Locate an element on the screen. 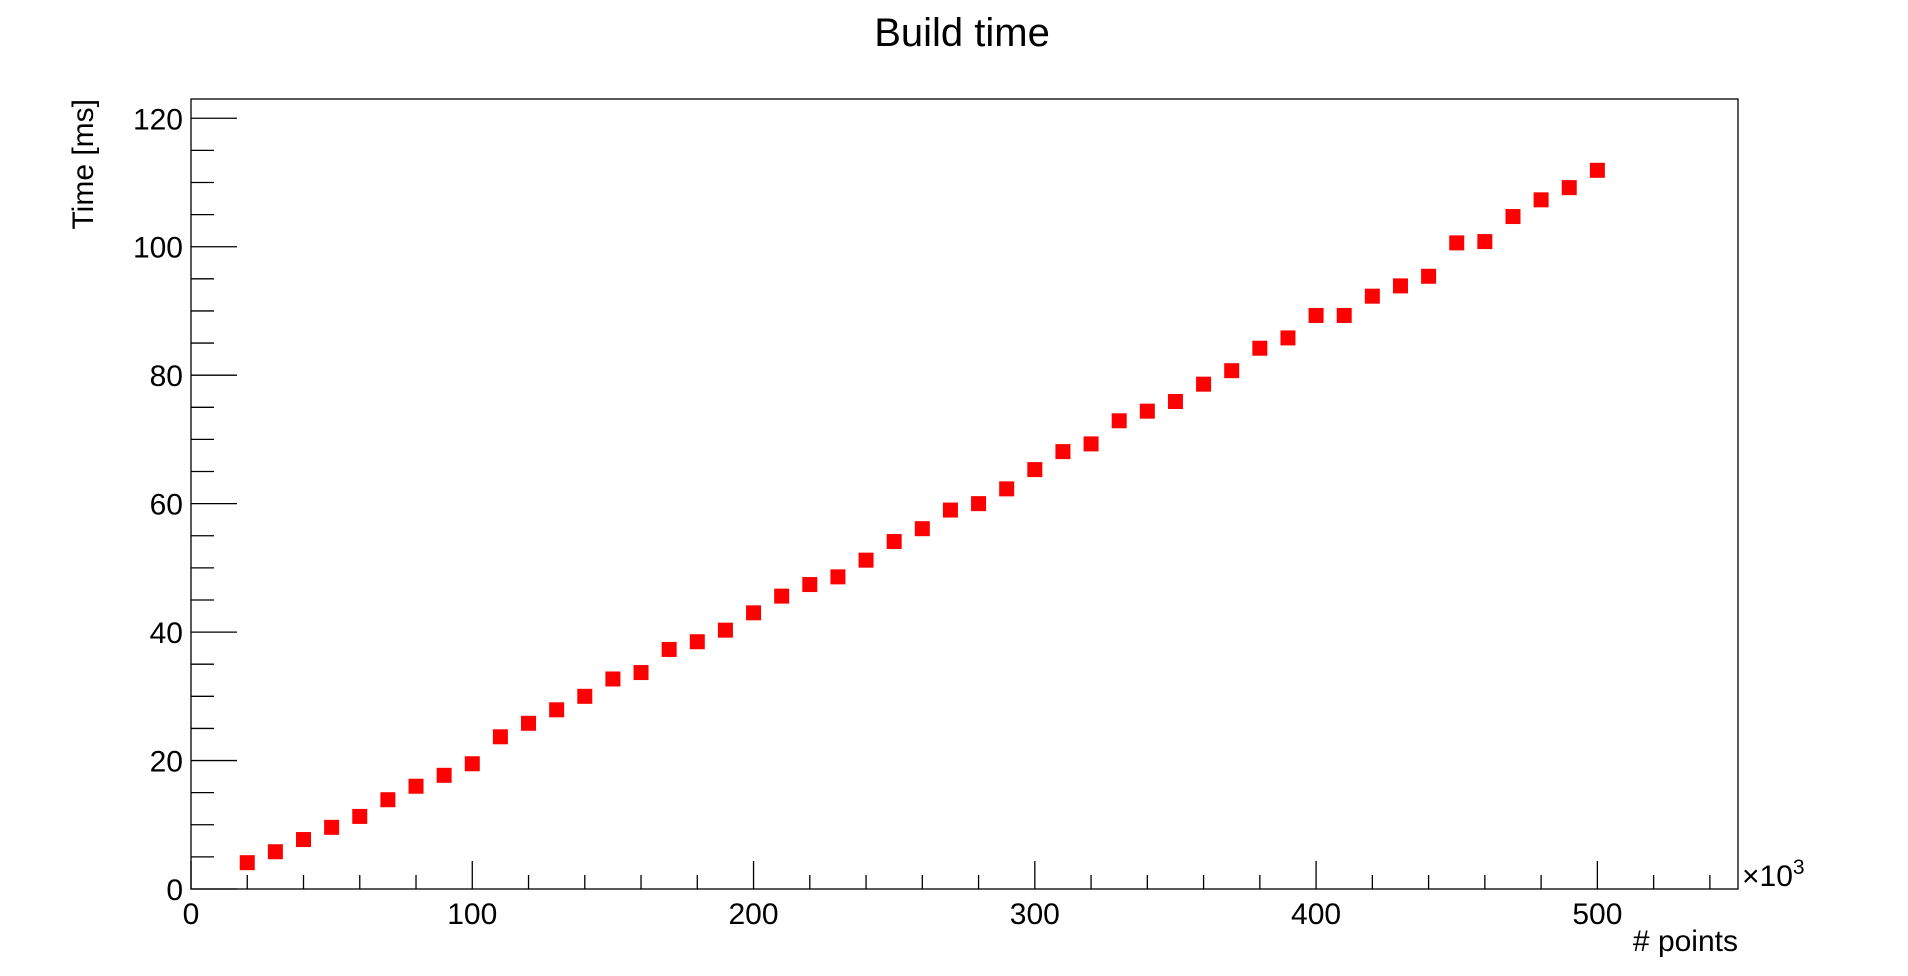 The height and width of the screenshot is (976, 1908). y-tick-label: 100 is located at coordinates (158, 248).